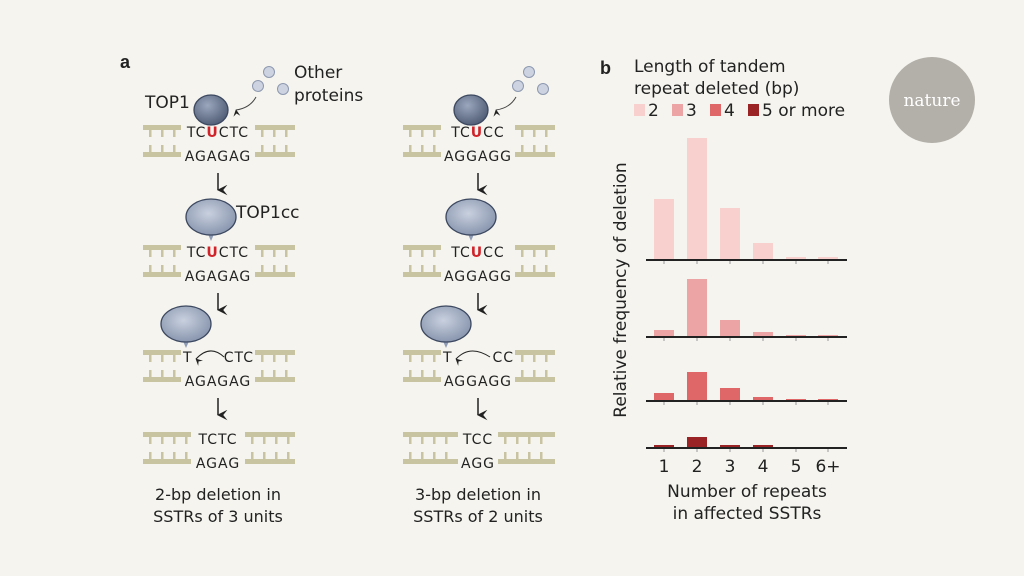 The image size is (1024, 576). What do you see at coordinates (747, 514) in the screenshot?
I see `x-axis-label-2: in affected SSTRs` at bounding box center [747, 514].